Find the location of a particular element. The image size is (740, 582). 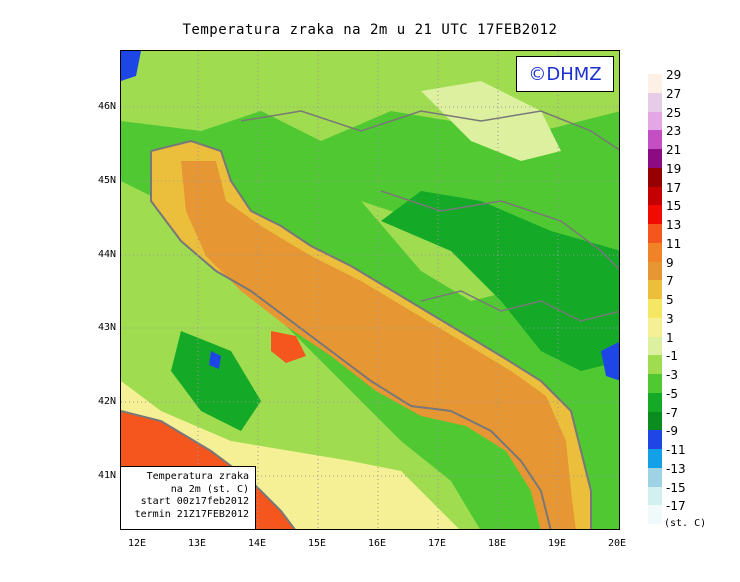

lon-label: 12E is located at coordinates (137, 543).